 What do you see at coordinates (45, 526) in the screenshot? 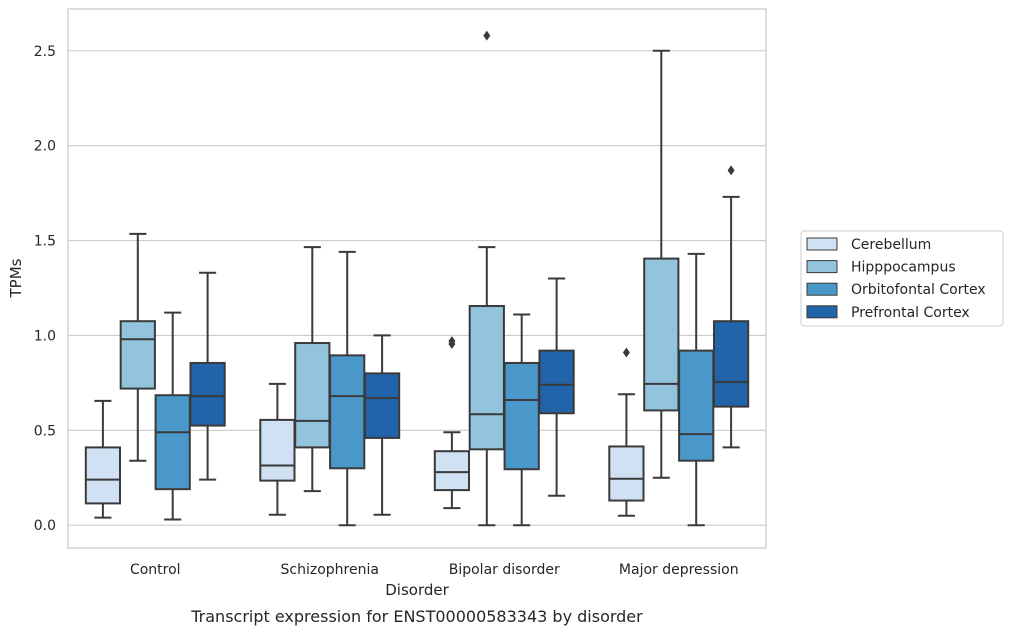
I see `y-tick-label: 0.0` at bounding box center [45, 526].